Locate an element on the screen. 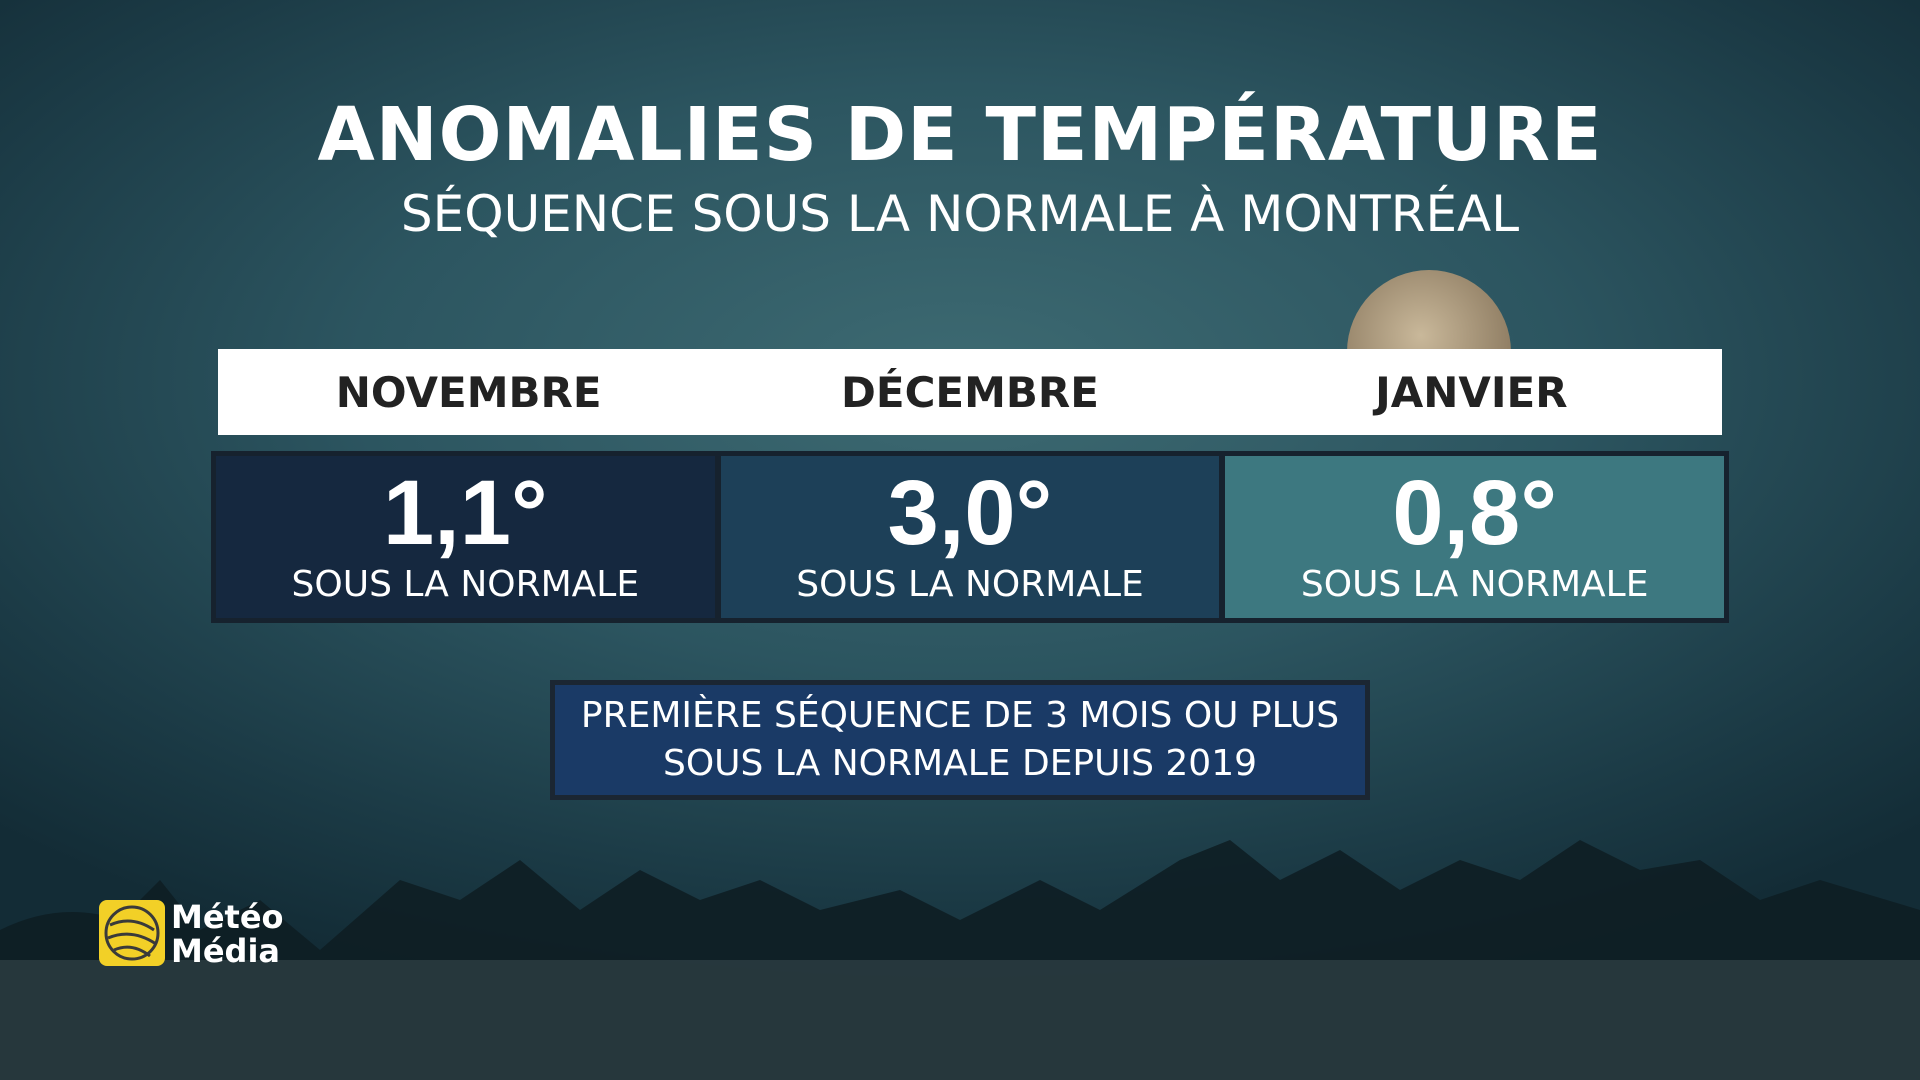  frosted-ground is located at coordinates (960, 1020).